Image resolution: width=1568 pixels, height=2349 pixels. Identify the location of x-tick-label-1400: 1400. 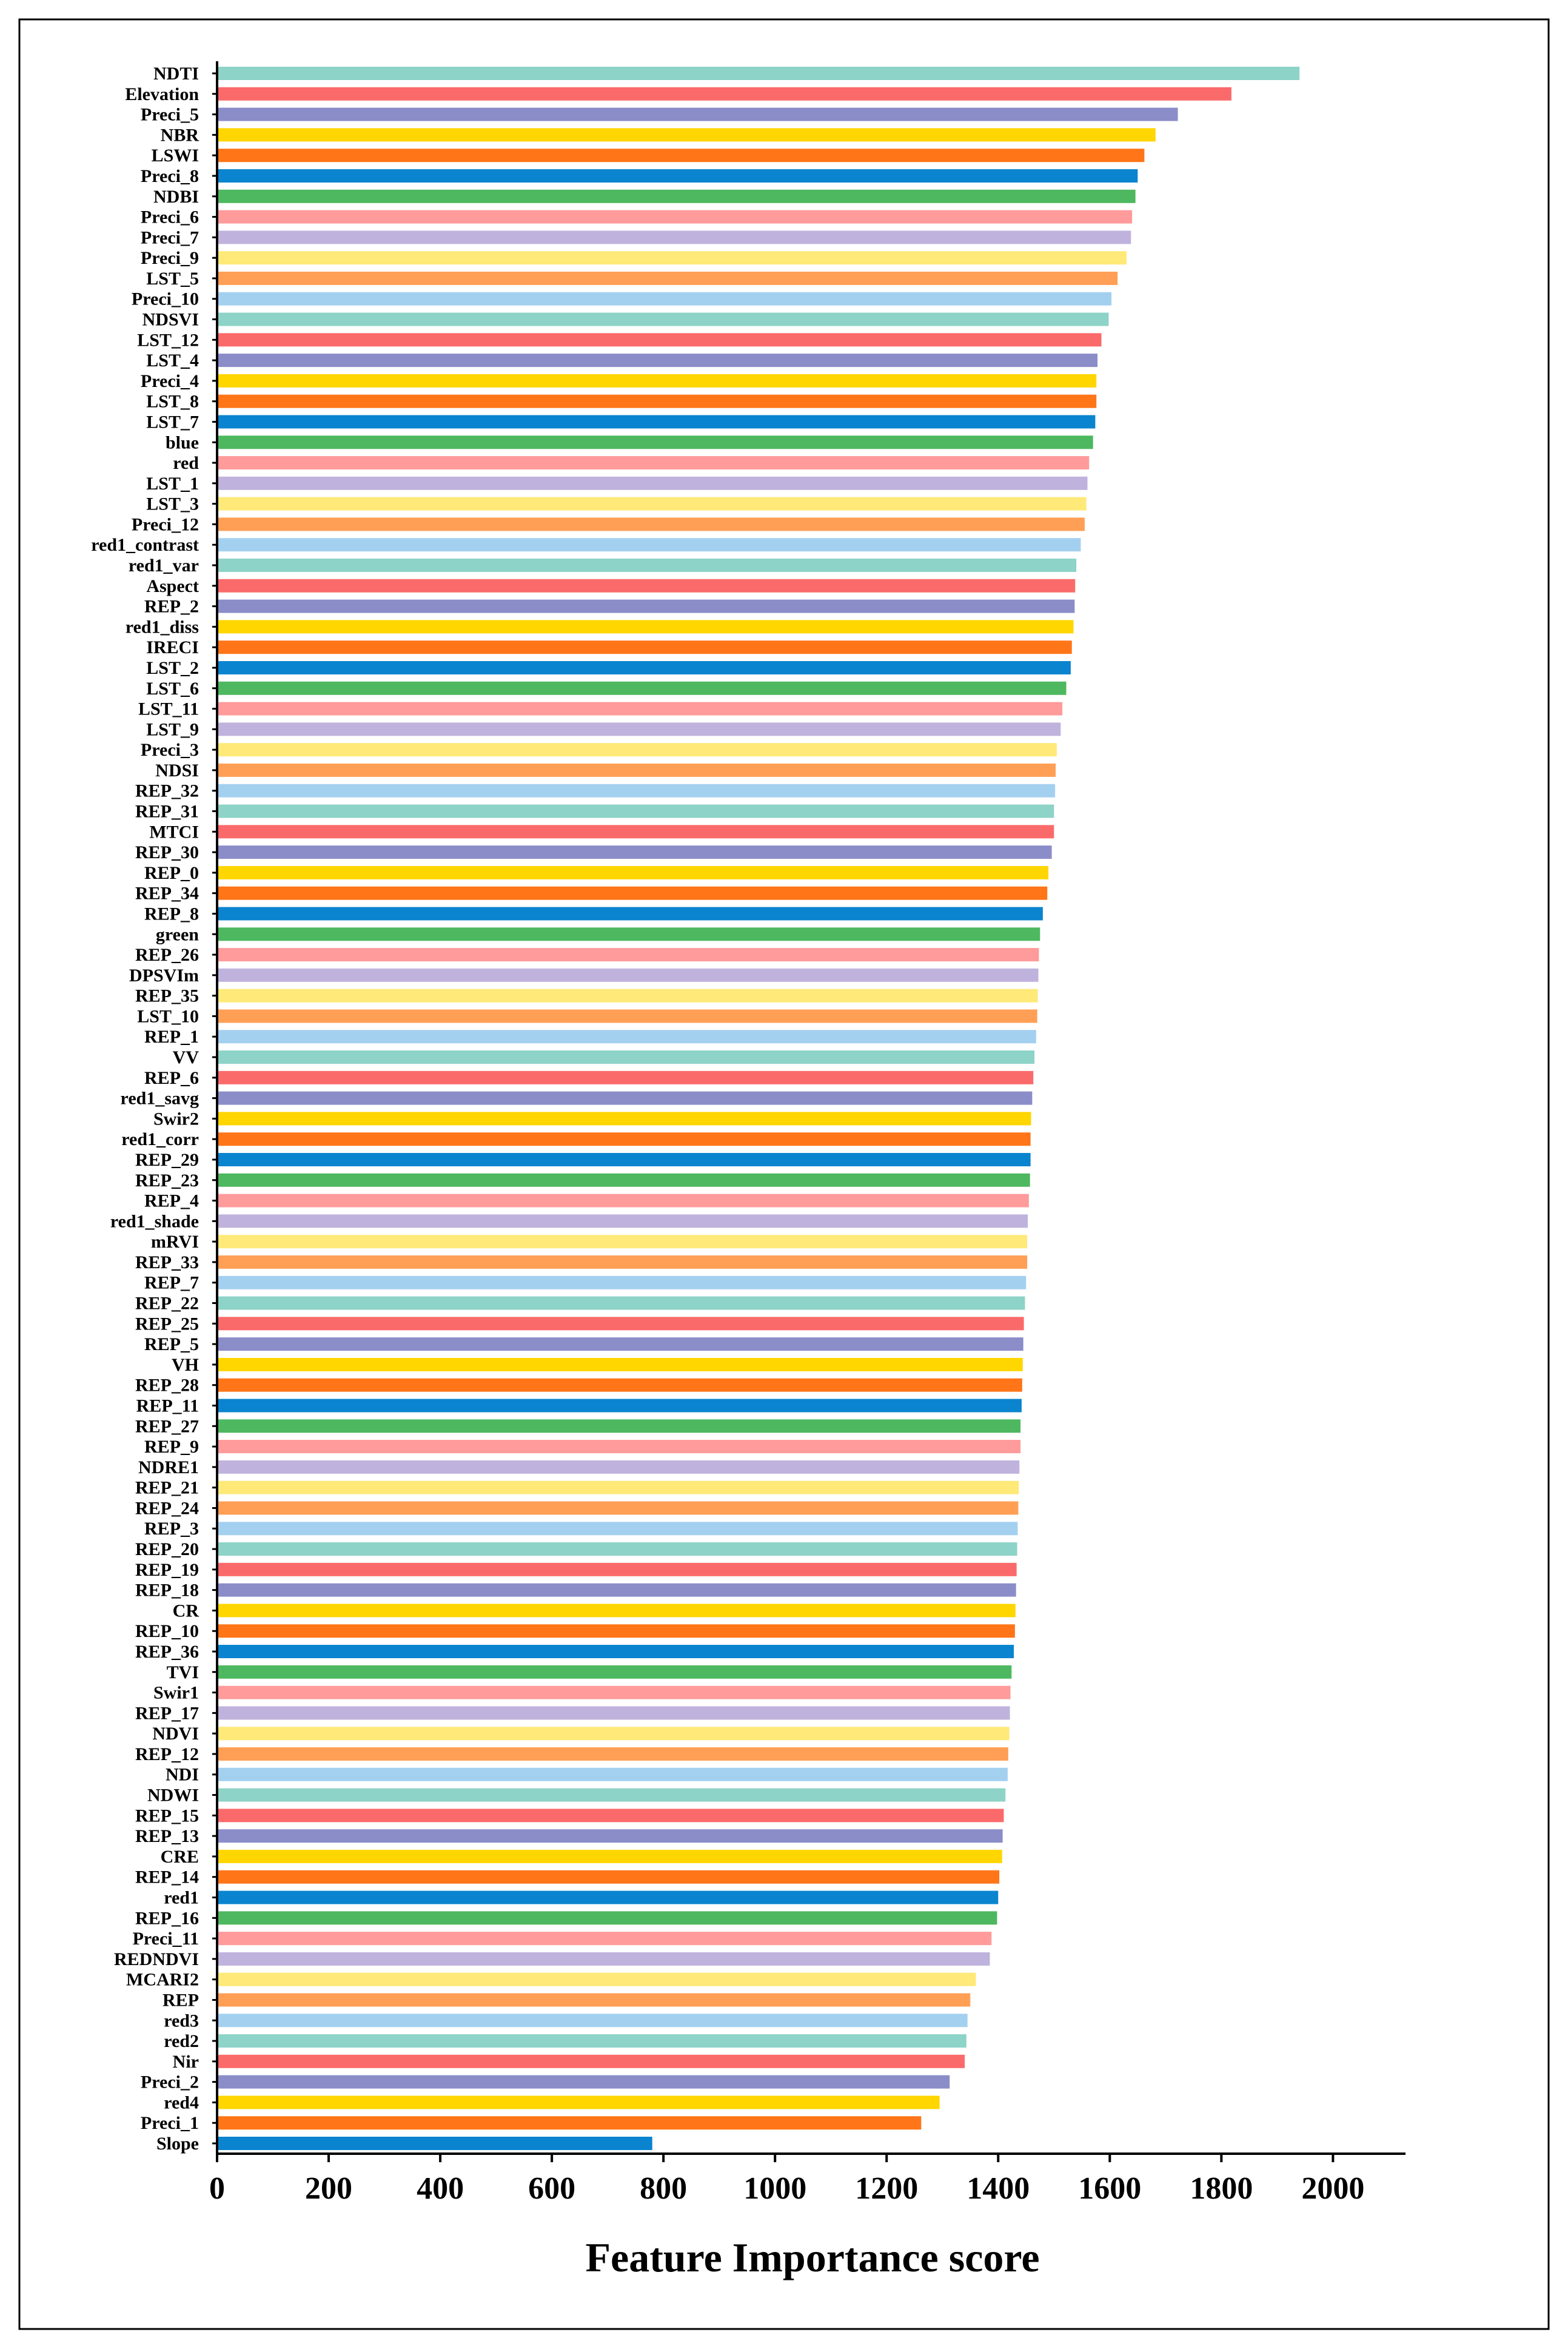
(999, 2188).